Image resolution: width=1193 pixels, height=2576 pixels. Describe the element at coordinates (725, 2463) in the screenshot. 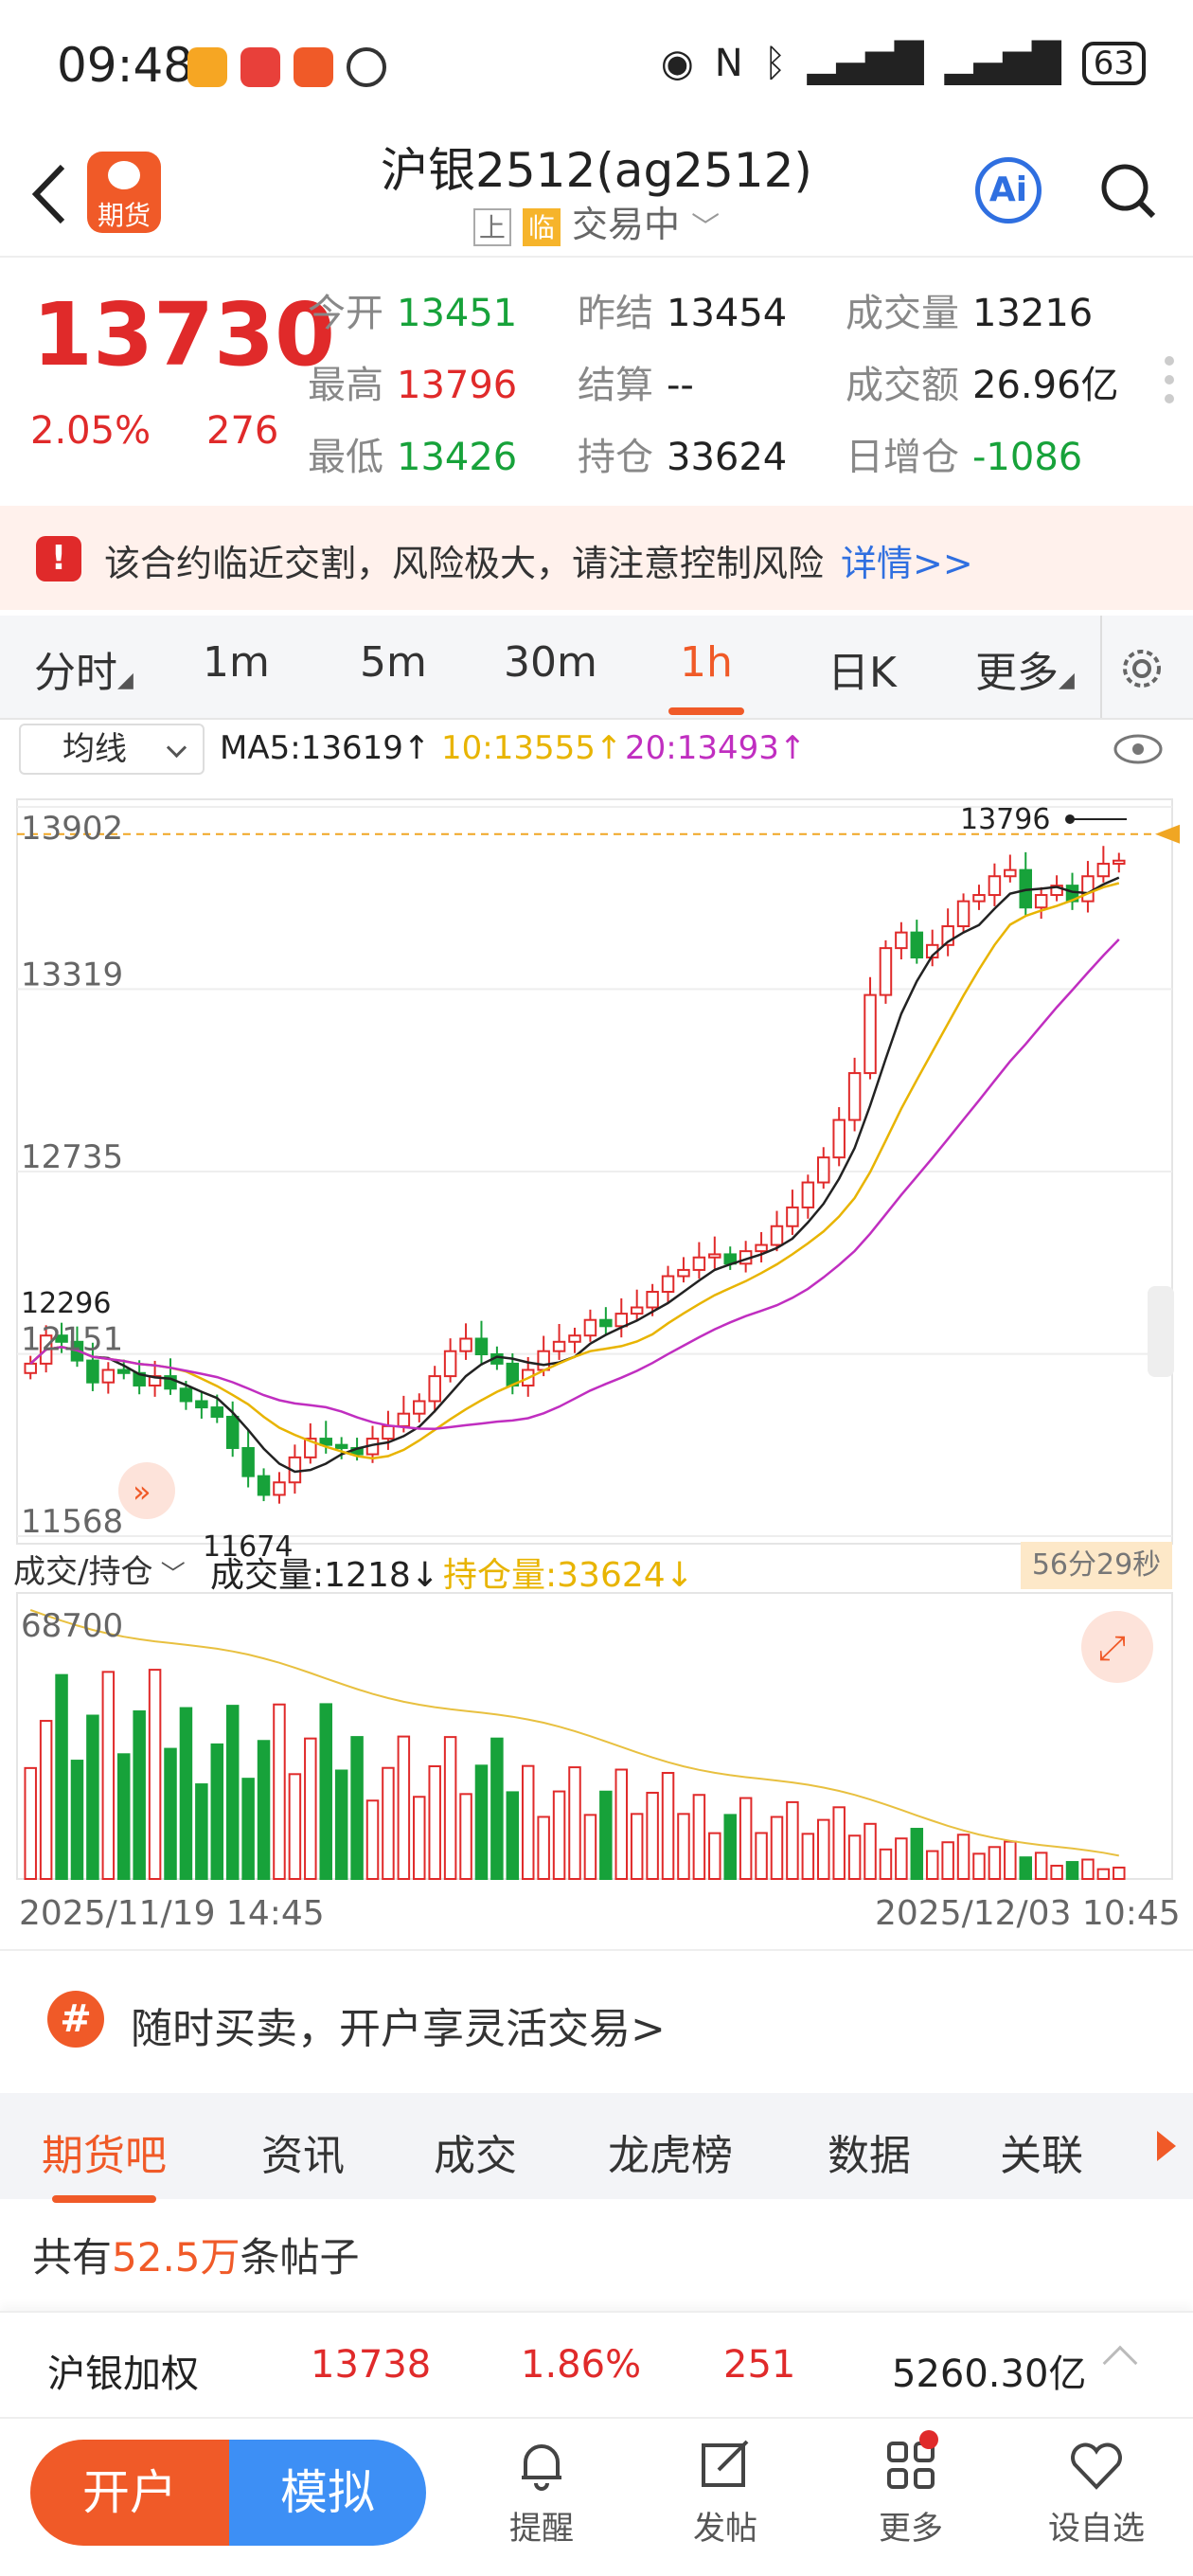

I see `compose-icon` at that location.